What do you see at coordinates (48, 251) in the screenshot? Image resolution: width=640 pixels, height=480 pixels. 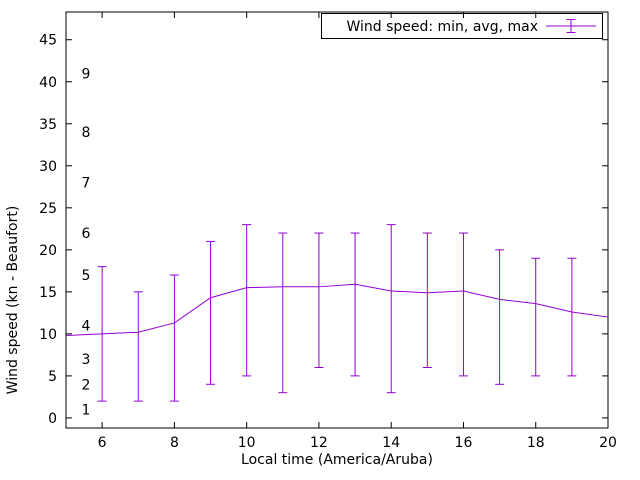 I see `y-tick-label: 20` at bounding box center [48, 251].